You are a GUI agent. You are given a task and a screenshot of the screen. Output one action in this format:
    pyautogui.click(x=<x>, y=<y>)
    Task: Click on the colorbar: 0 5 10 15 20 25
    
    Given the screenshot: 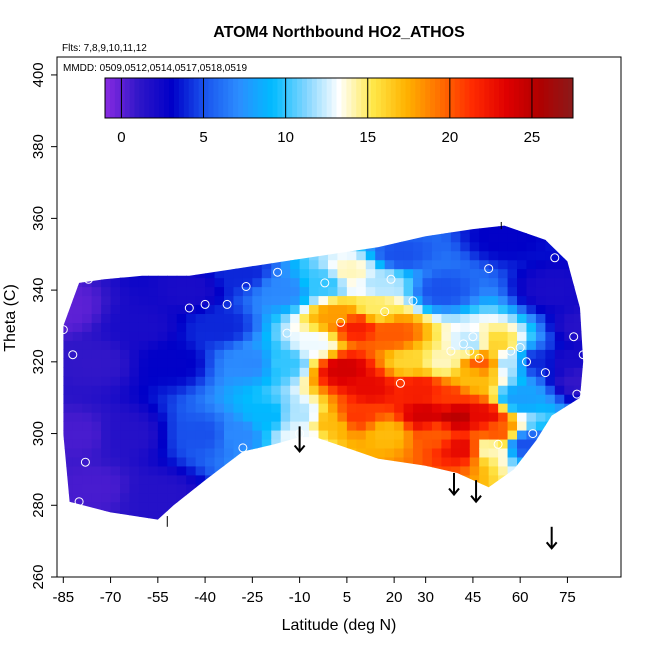 What is the action you would take?
    pyautogui.click(x=339, y=111)
    